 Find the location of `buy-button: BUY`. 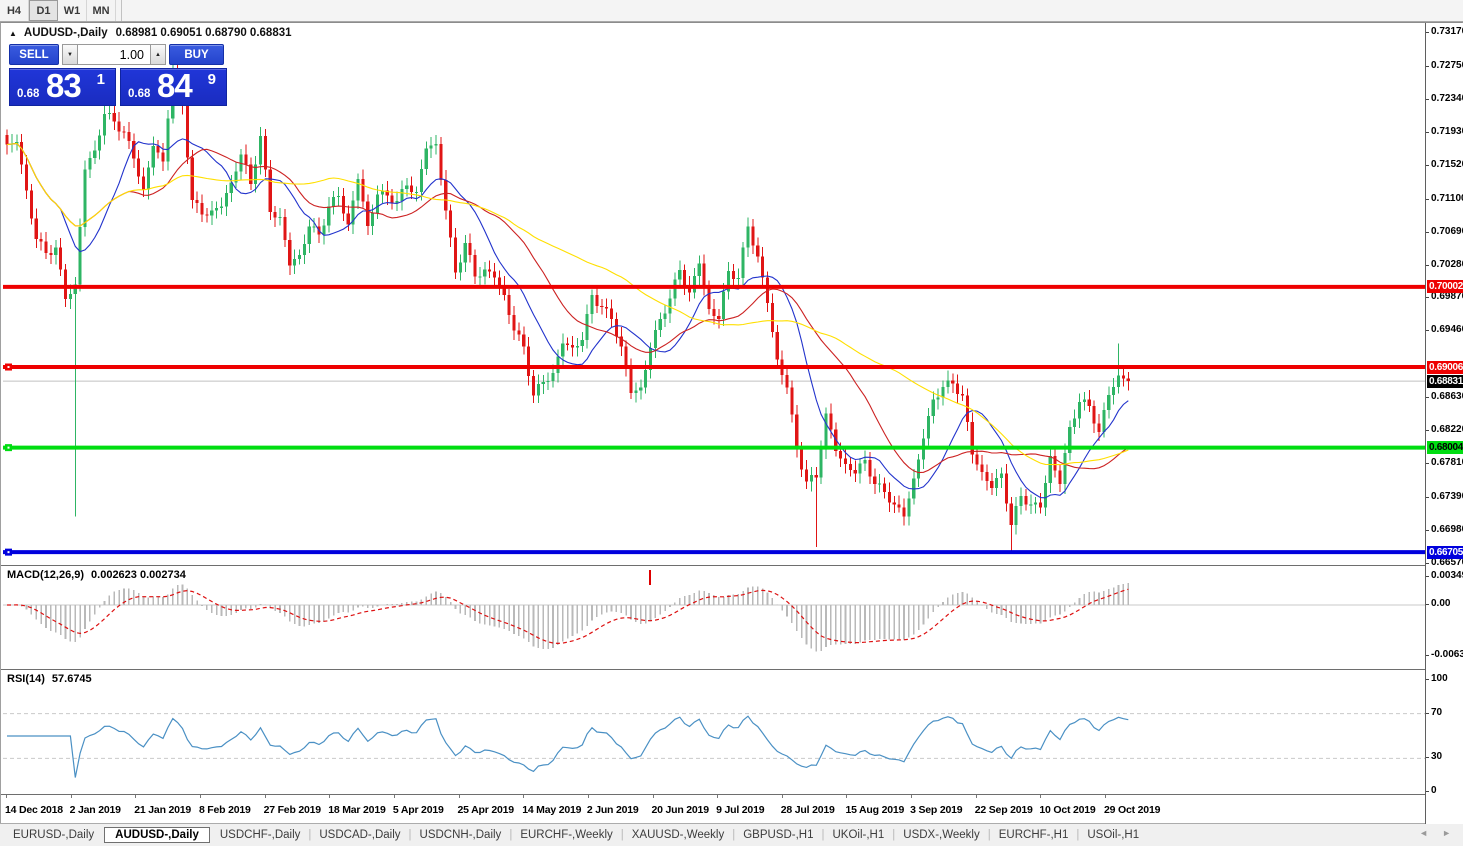

buy-button: BUY is located at coordinates (196, 54).